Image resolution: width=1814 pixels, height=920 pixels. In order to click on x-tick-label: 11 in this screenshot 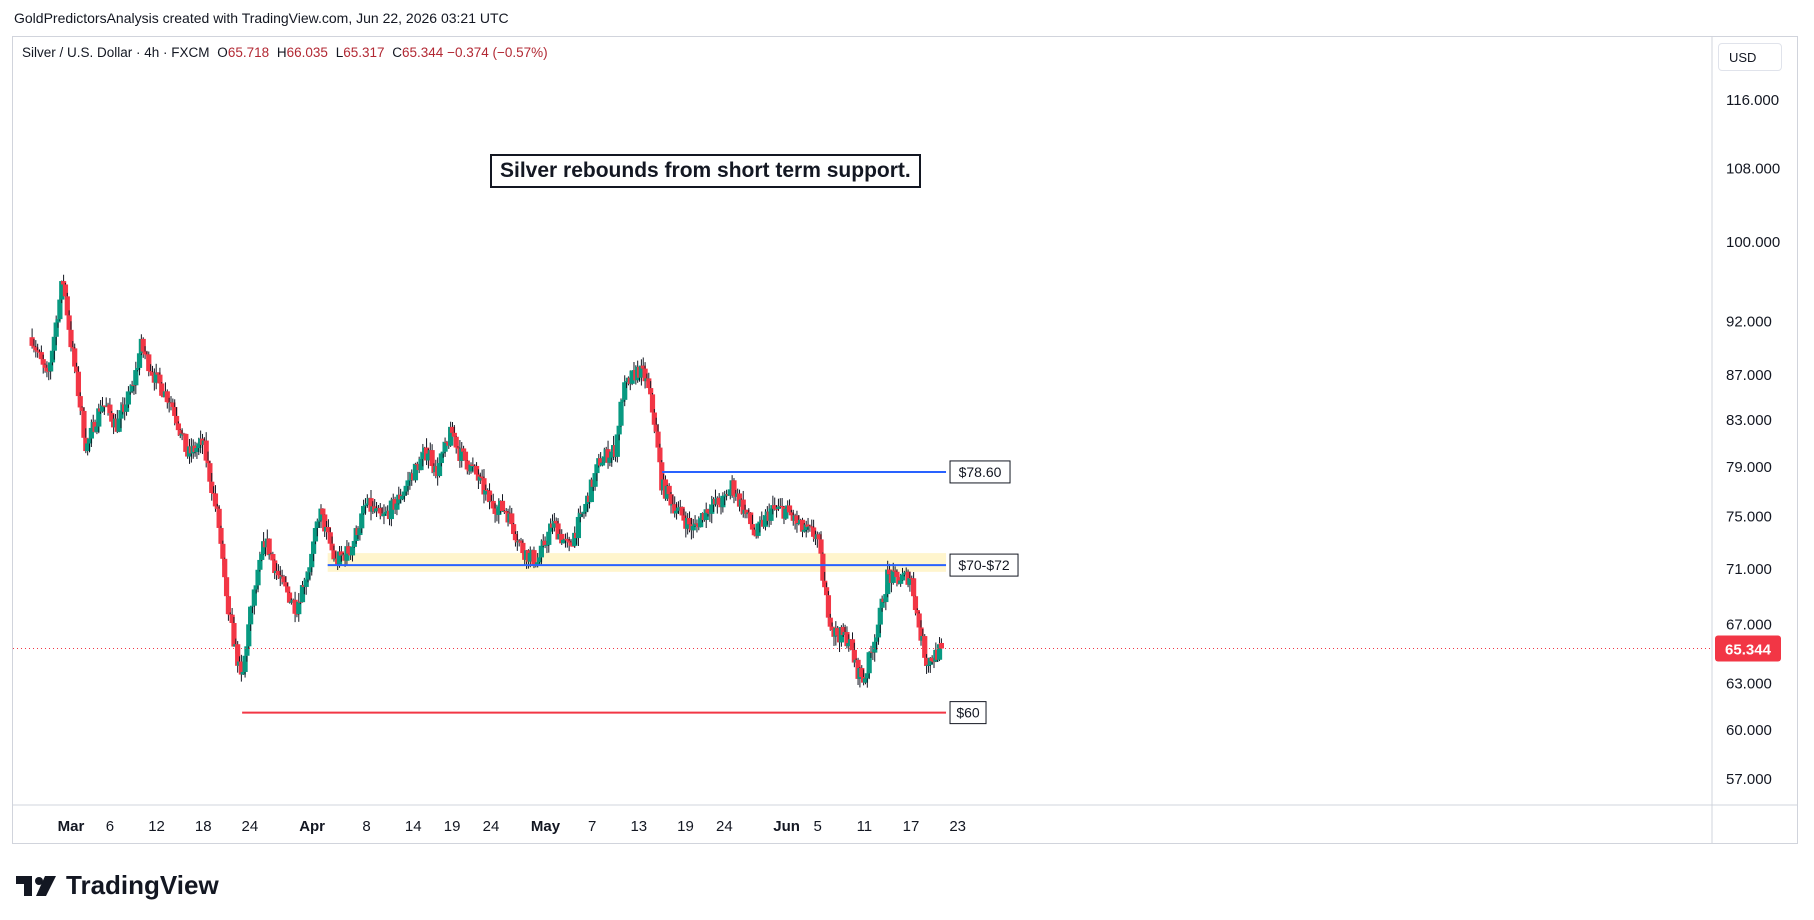, I will do `click(865, 826)`.